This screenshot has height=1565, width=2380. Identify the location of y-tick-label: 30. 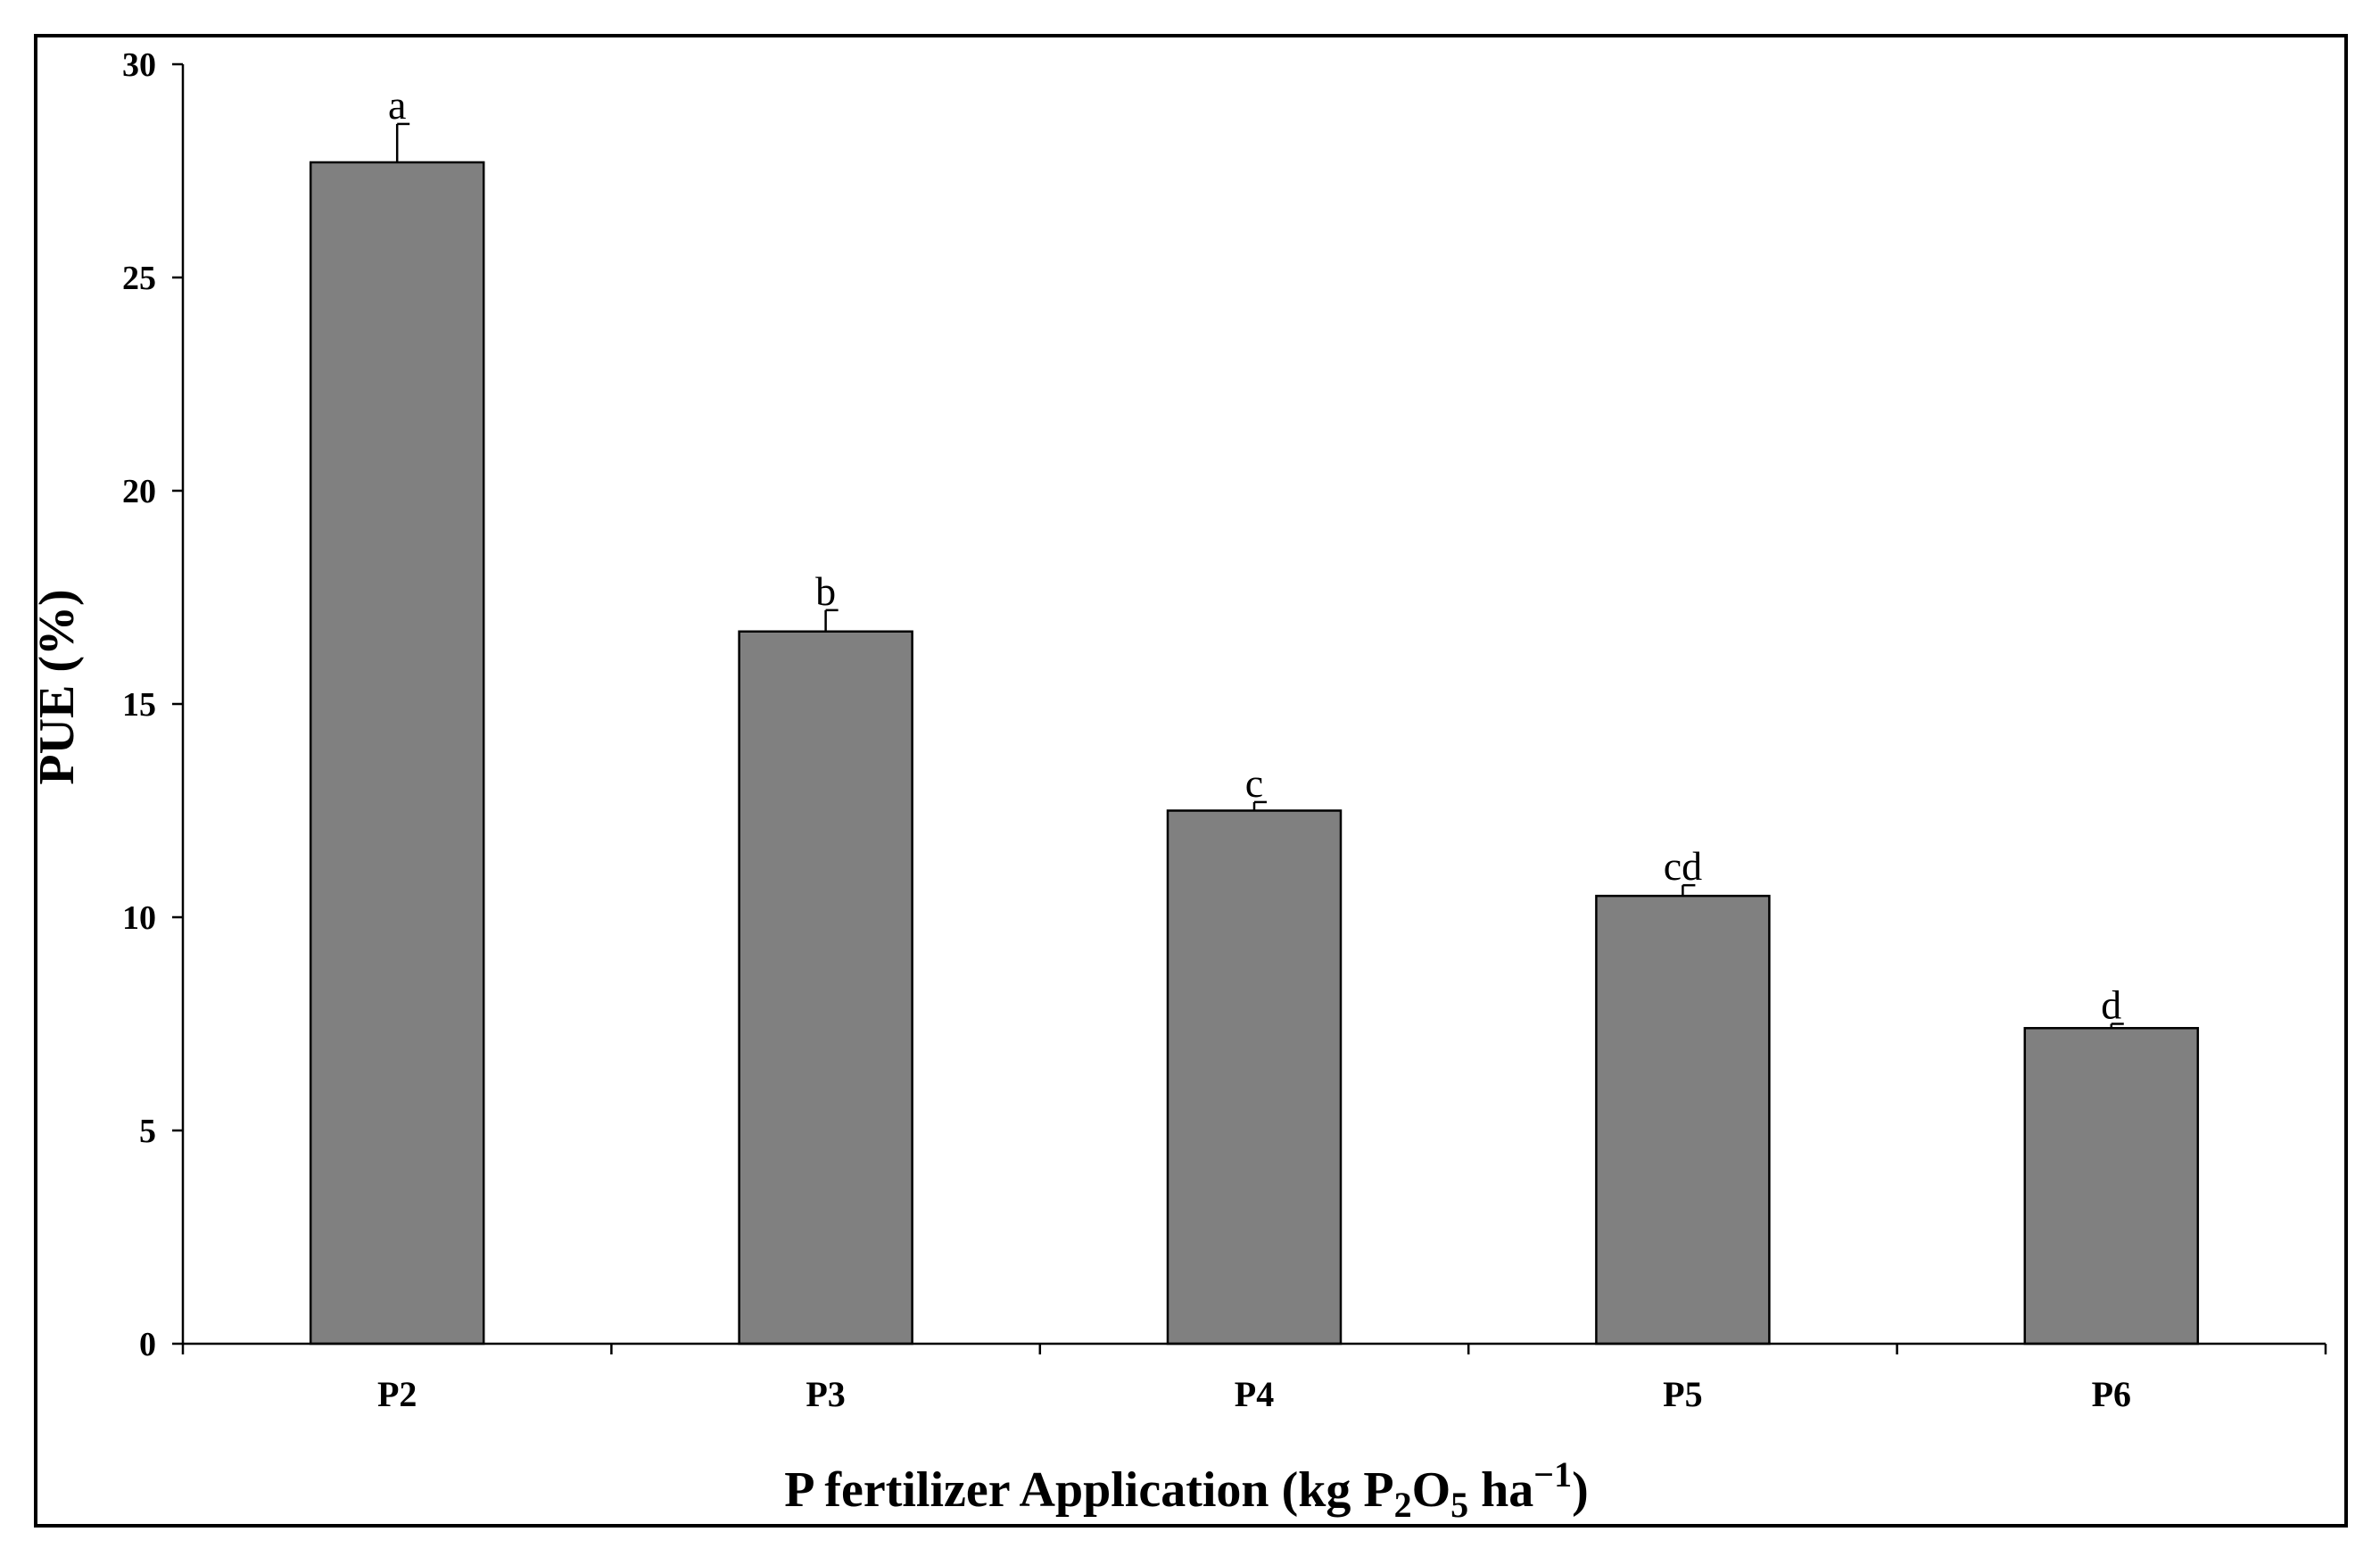
(139, 65).